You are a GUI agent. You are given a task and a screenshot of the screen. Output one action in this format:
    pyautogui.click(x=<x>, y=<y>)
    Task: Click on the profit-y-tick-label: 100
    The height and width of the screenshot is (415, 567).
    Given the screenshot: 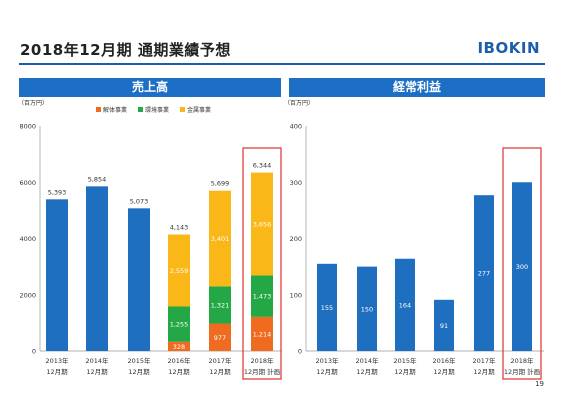 What is the action you would take?
    pyautogui.click(x=296, y=295)
    